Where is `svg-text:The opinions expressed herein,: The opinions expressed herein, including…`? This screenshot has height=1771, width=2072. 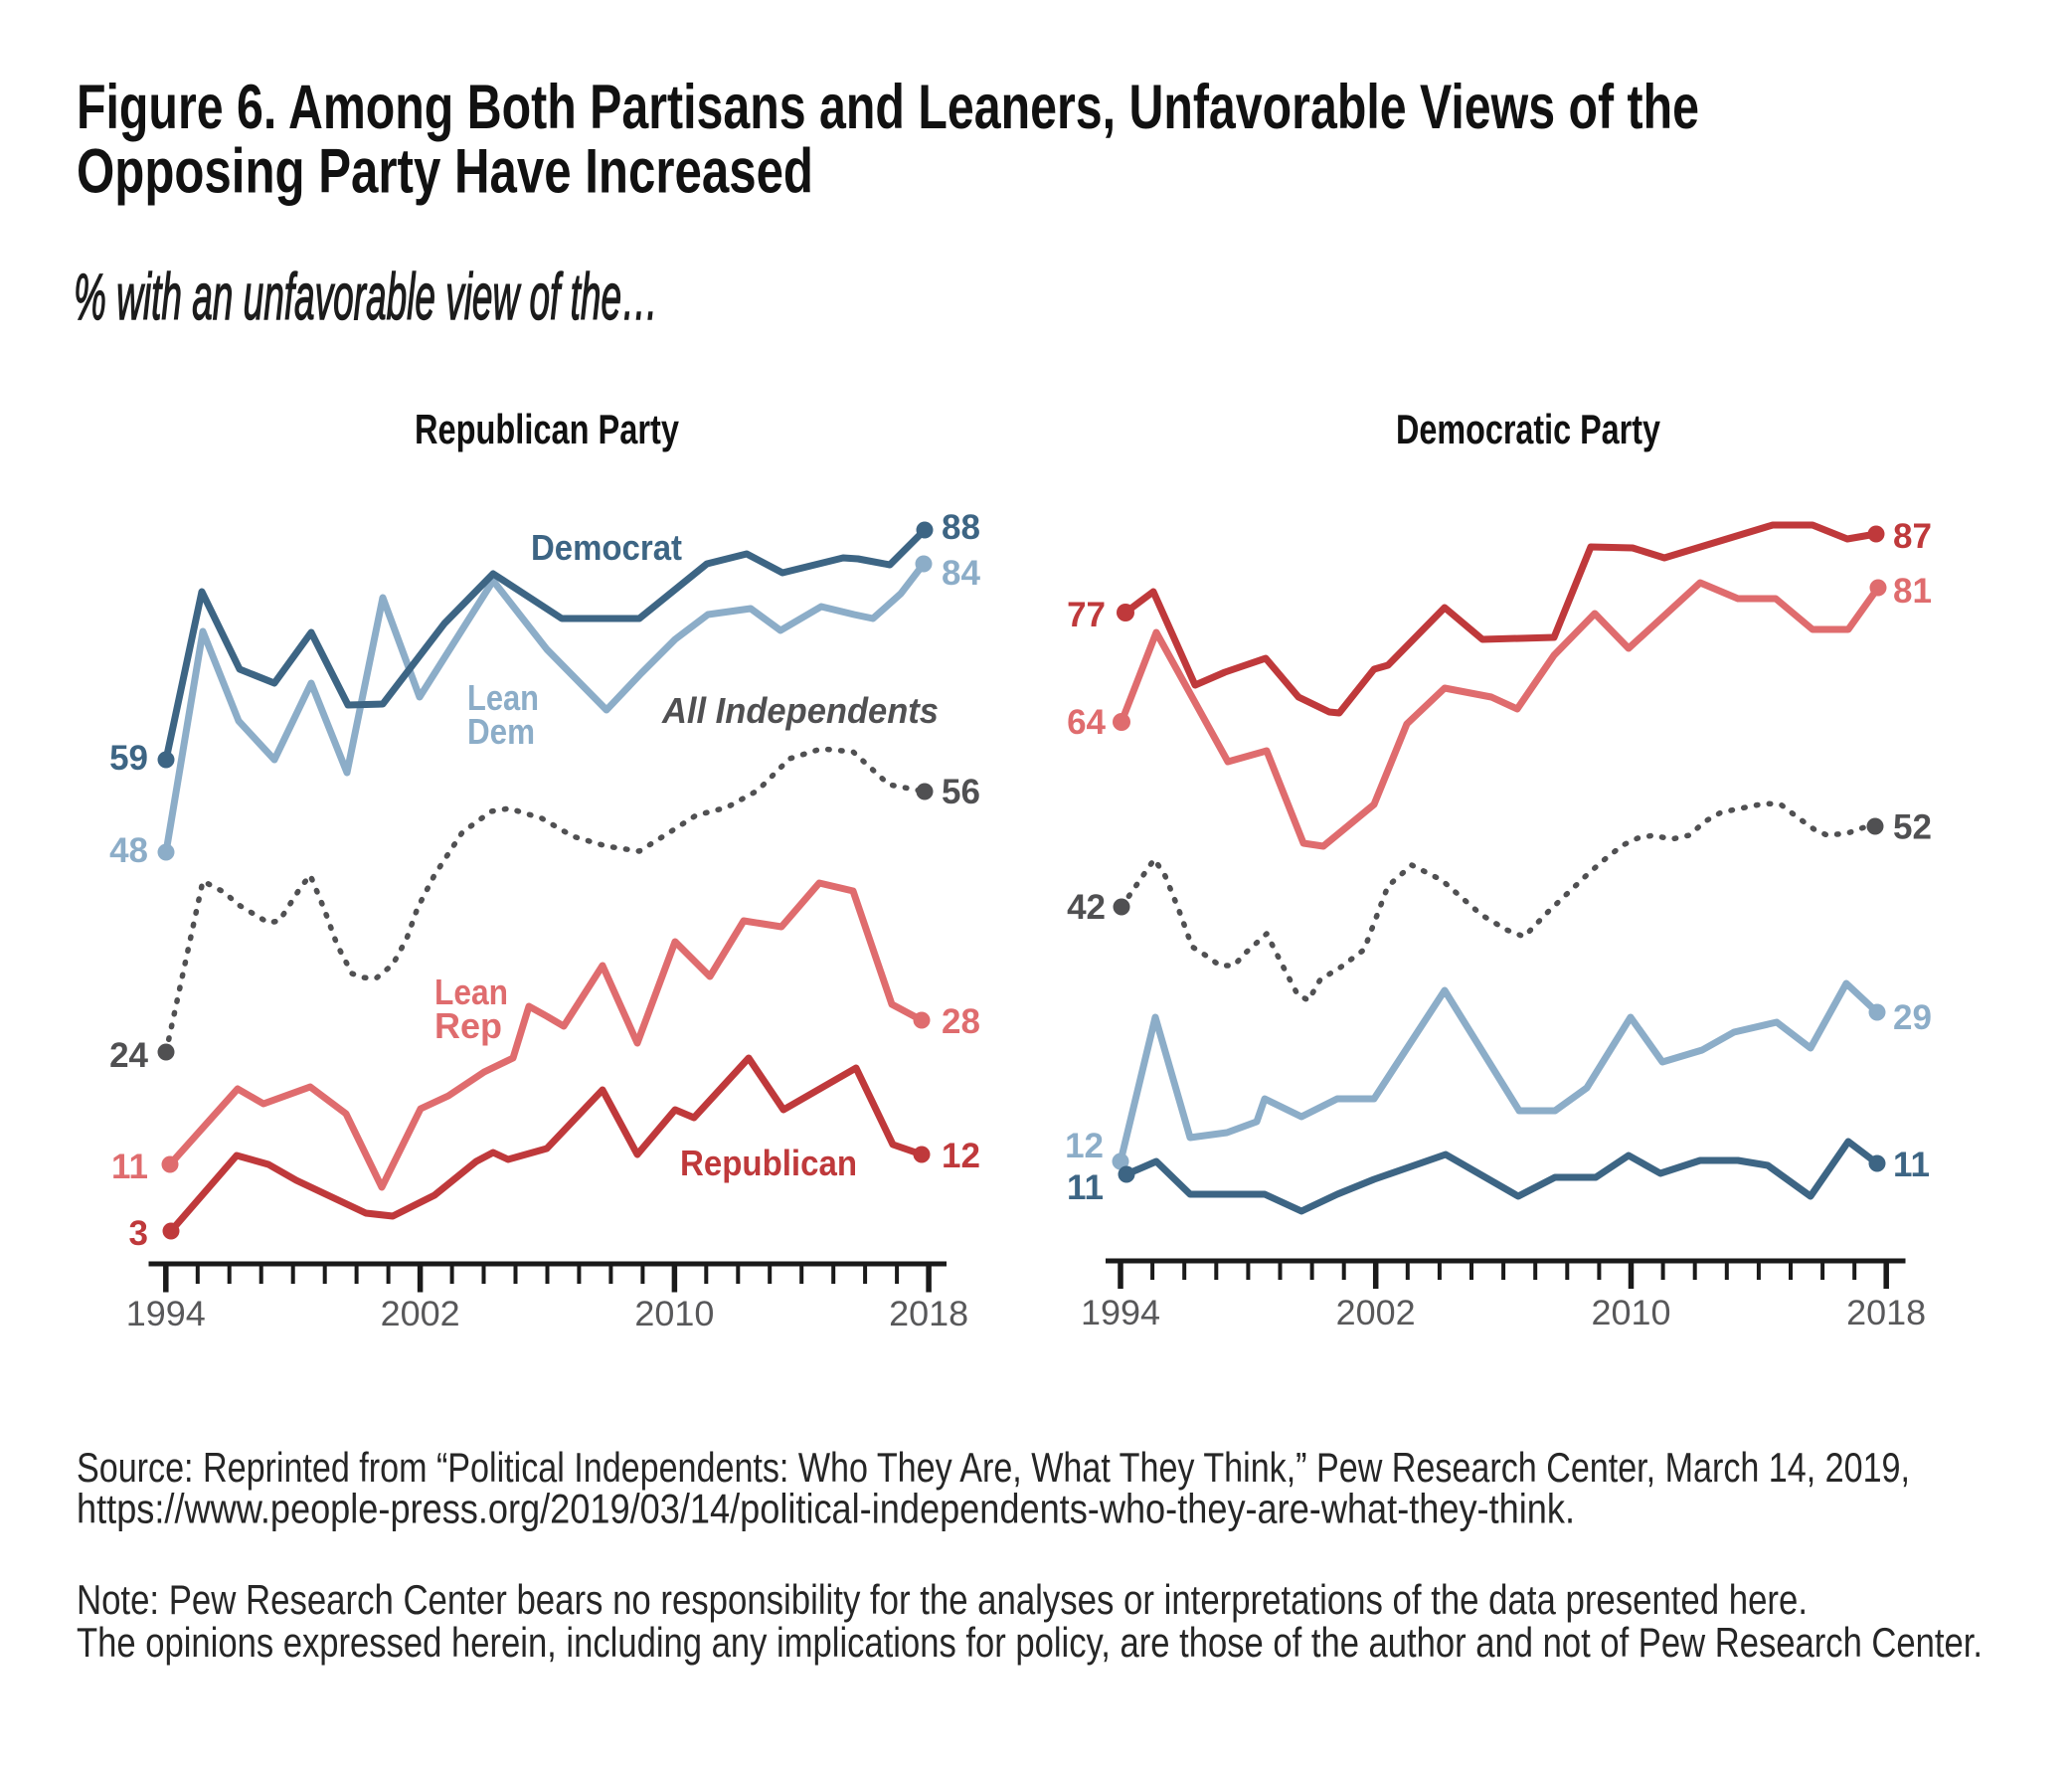
svg-text:The opinions expressed herein,: The opinions expressed herein, including… is located at coordinates (1030, 1643).